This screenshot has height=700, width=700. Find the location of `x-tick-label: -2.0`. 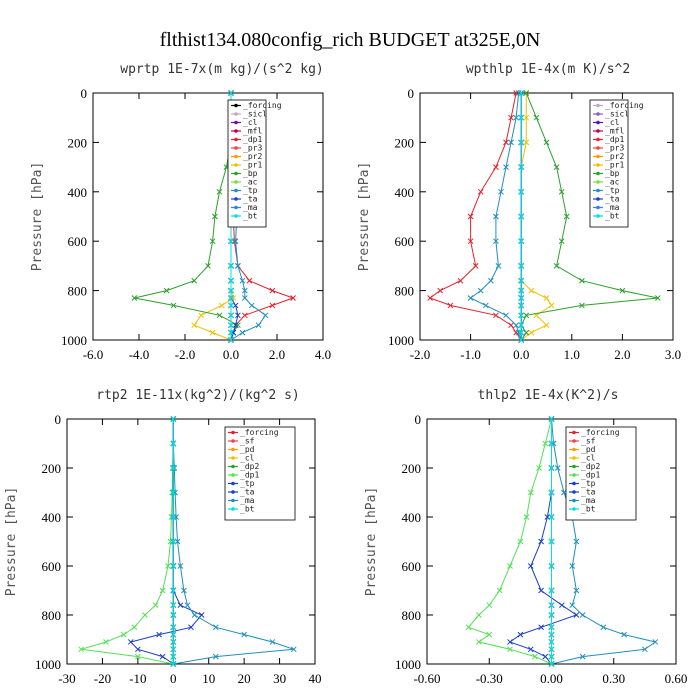

x-tick-label: -2.0 is located at coordinates (420, 354).